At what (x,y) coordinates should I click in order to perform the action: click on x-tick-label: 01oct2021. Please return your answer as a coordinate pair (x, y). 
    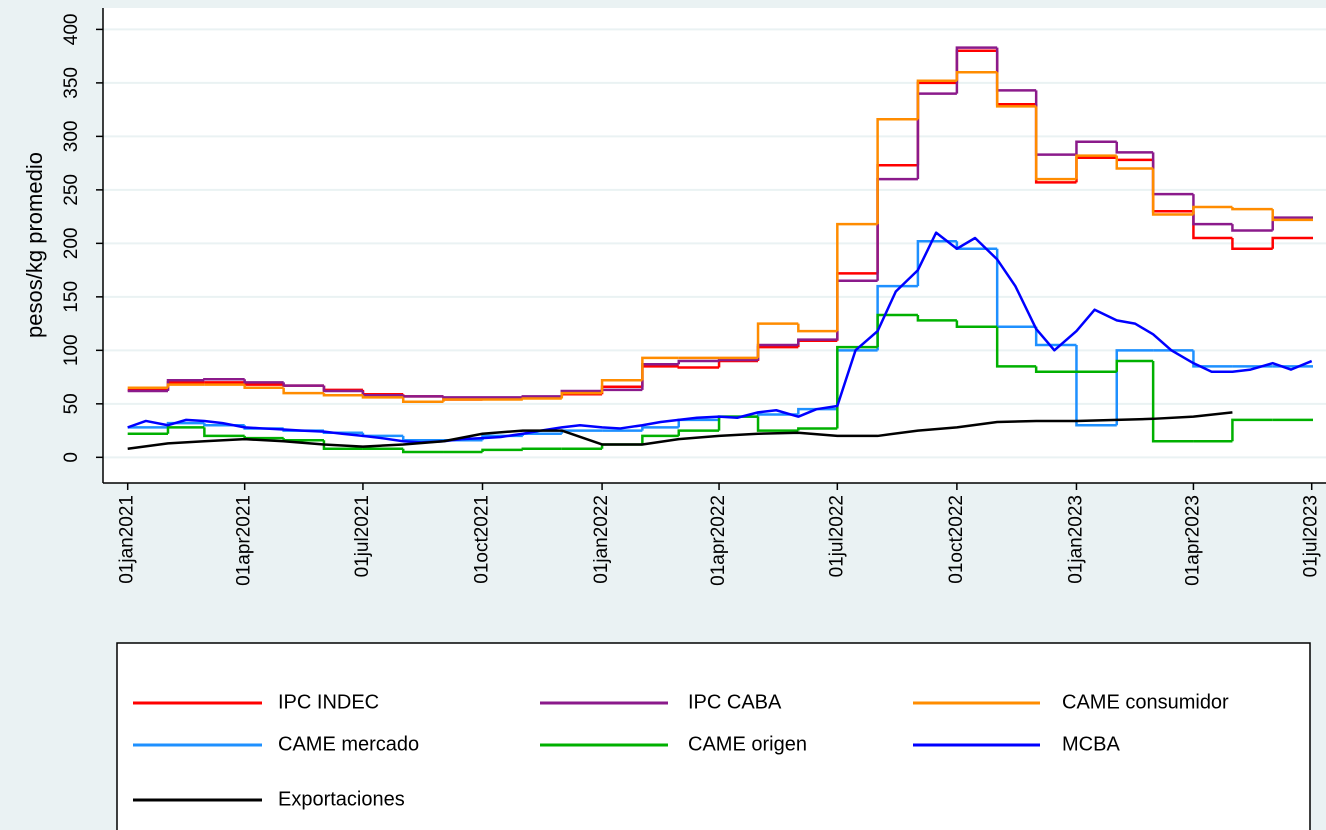
    Looking at the image, I should click on (482, 539).